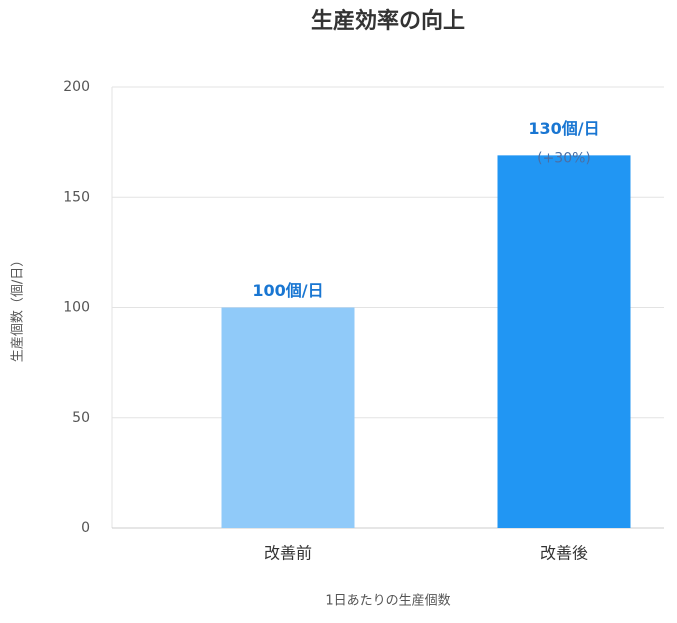 This screenshot has width=677, height=623. I want to click on annotation-sub: (+30%), so click(564, 158).